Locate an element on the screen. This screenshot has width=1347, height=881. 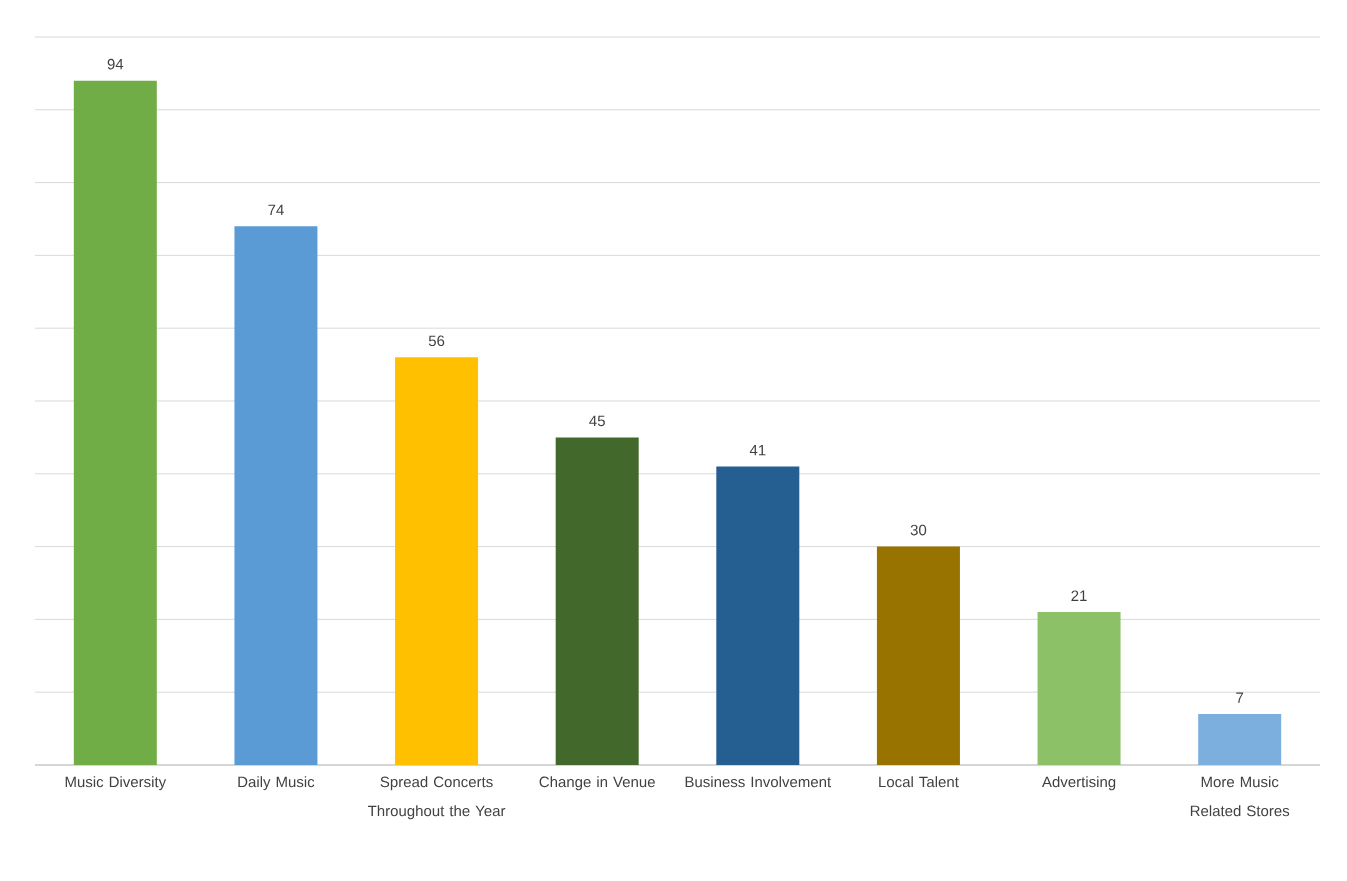
data-label: 41 is located at coordinates (757, 450).